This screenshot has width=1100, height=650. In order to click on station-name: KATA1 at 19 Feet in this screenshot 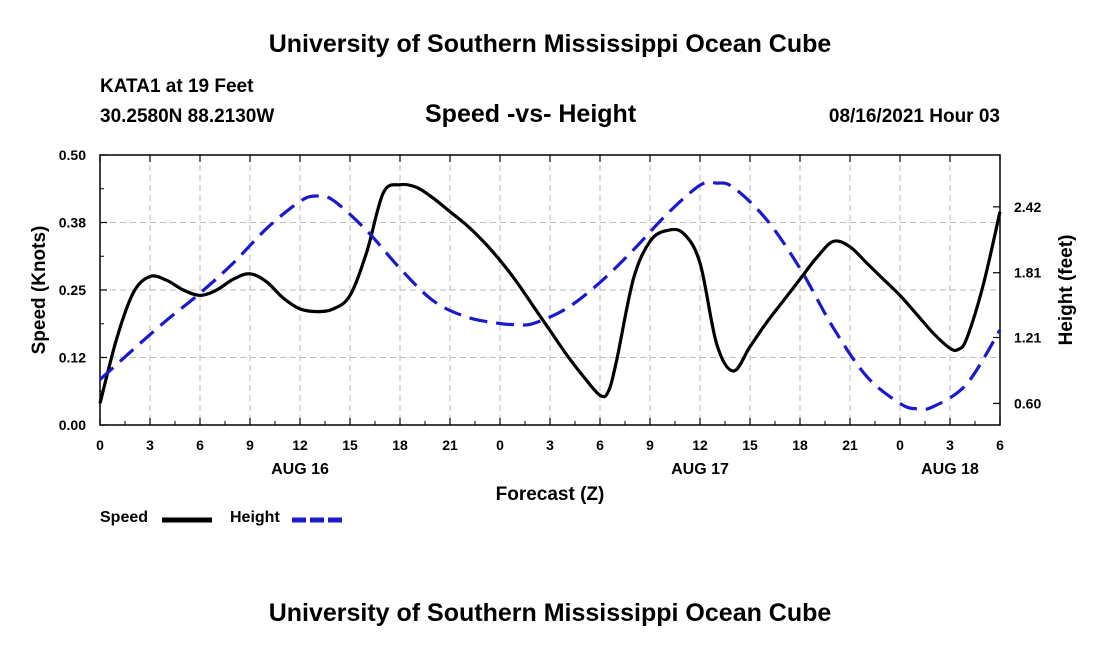, I will do `click(177, 86)`.